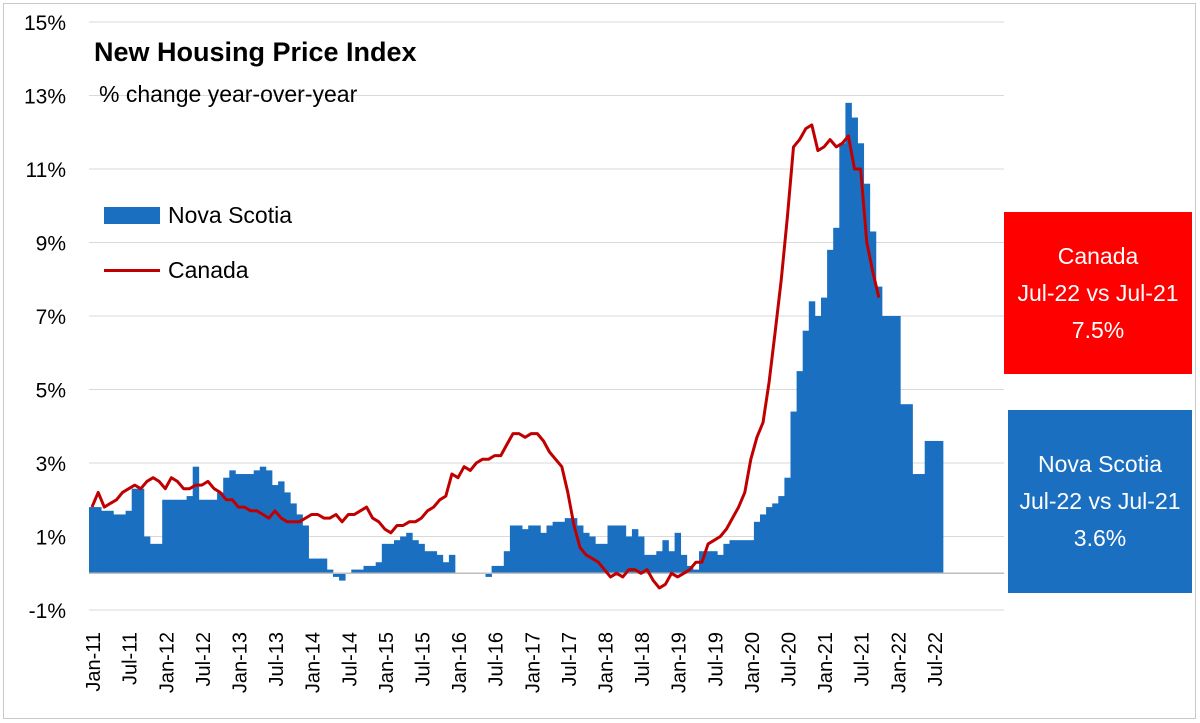 This screenshot has height=723, width=1200. I want to click on y-tick-label: 5%, so click(51, 391).